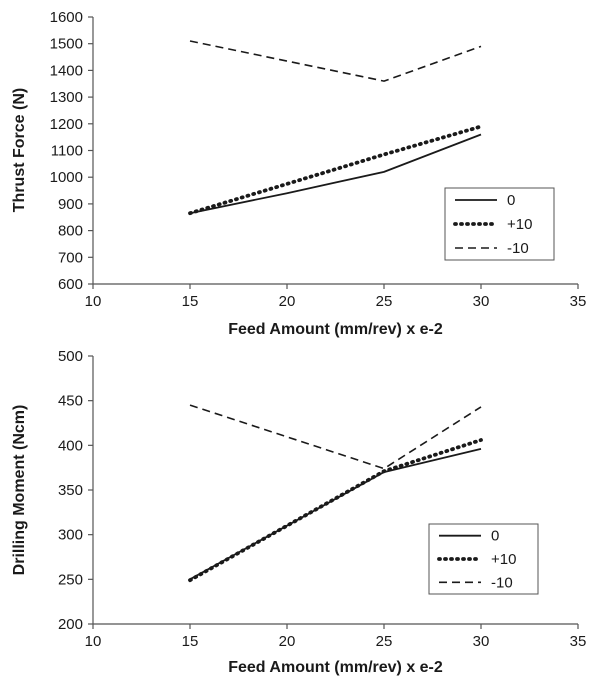 This screenshot has height=684, width=602. I want to click on y-tick-label: 700, so click(70, 257).